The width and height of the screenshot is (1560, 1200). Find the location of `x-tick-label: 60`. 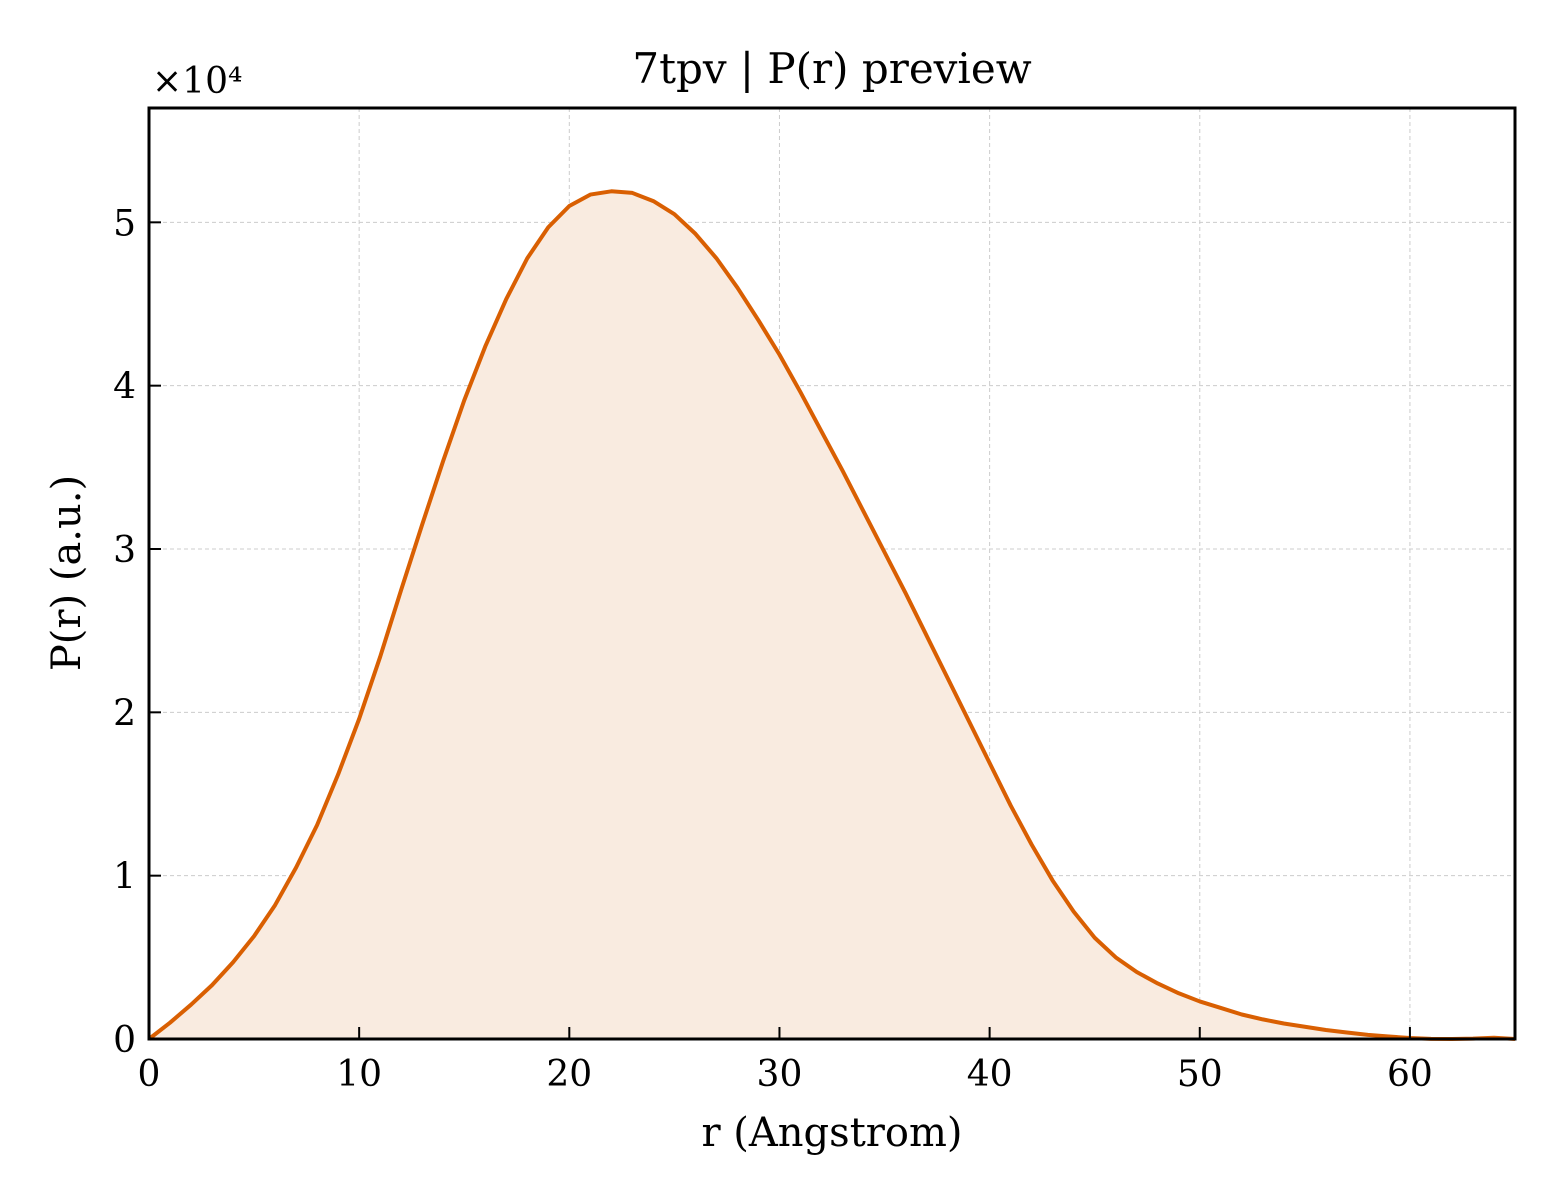

x-tick-label: 60 is located at coordinates (1410, 1074).